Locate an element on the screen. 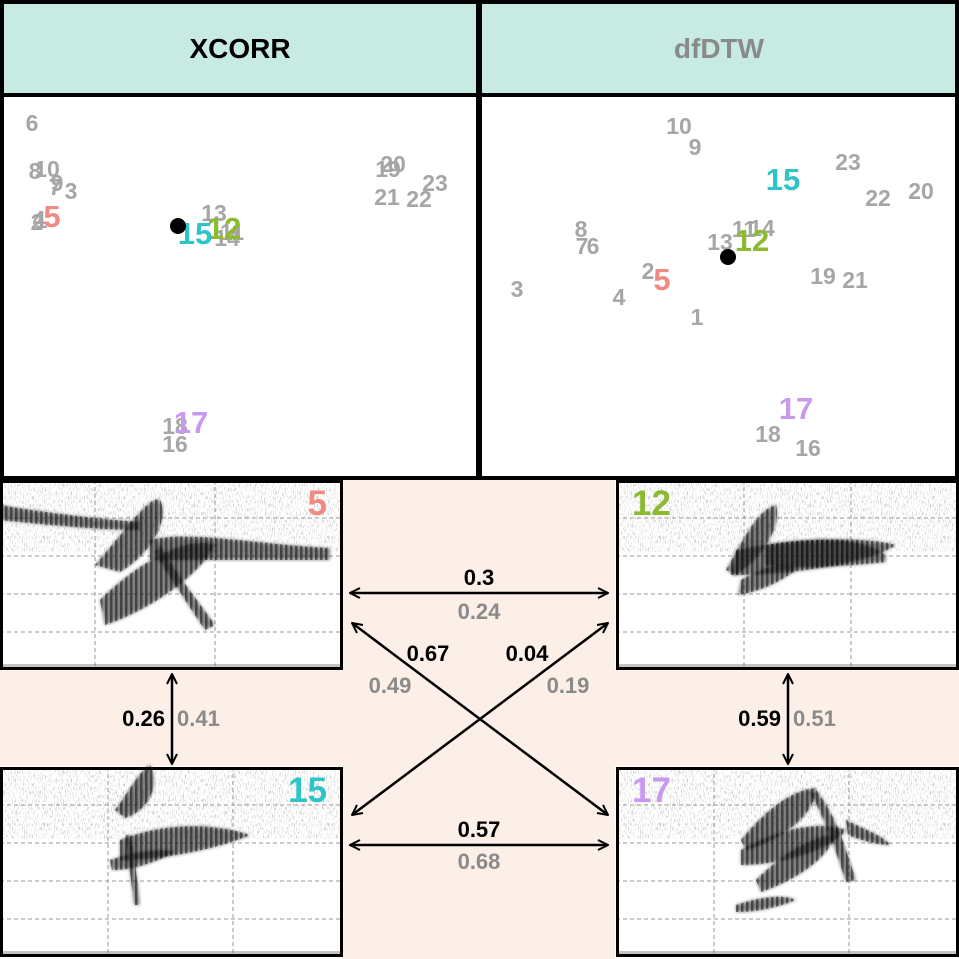  dfdtw-point-3: 3 is located at coordinates (517, 289).